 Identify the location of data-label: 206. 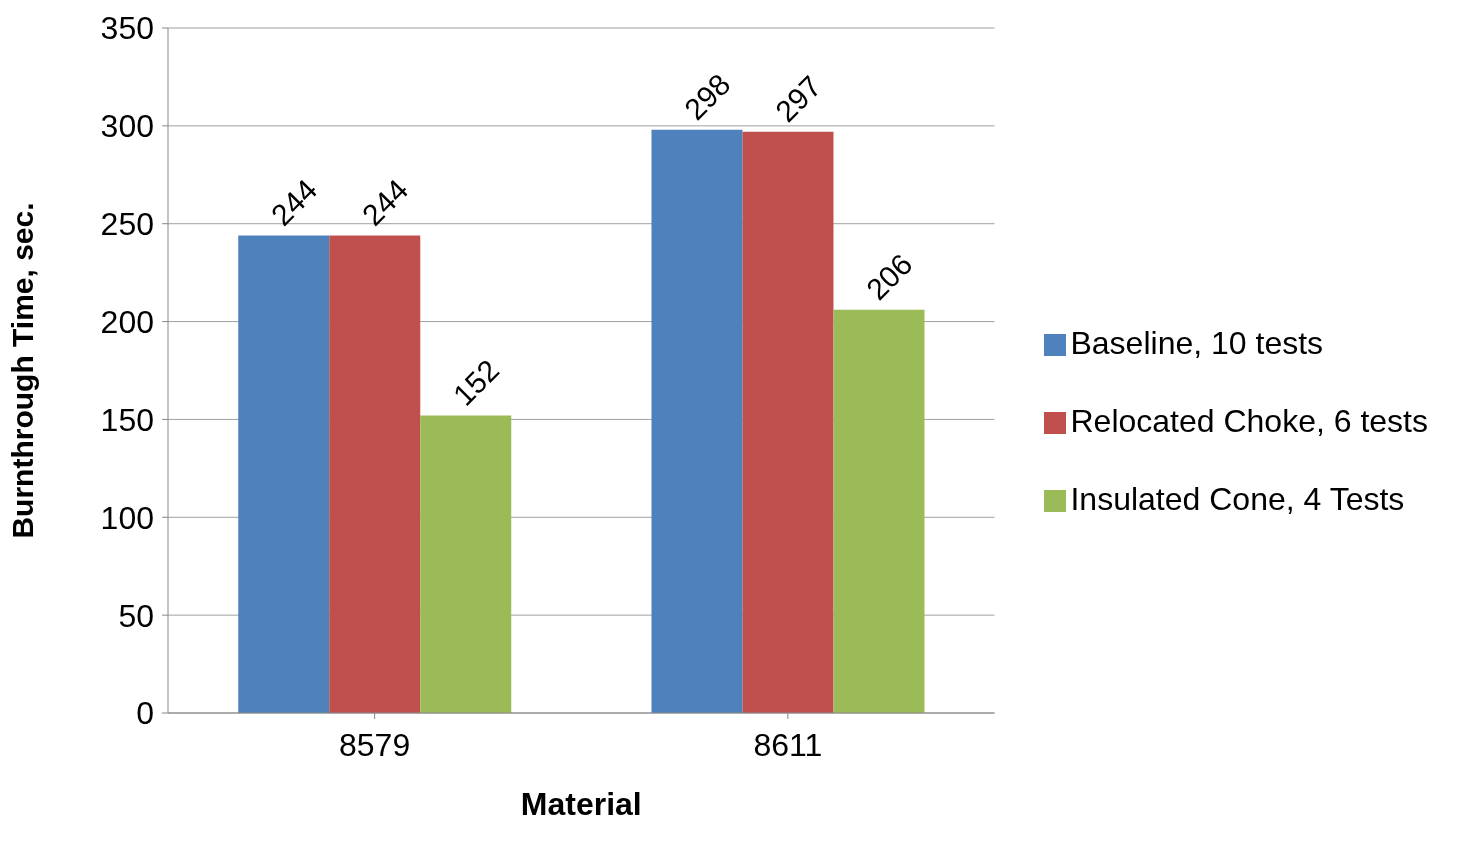
(889, 277).